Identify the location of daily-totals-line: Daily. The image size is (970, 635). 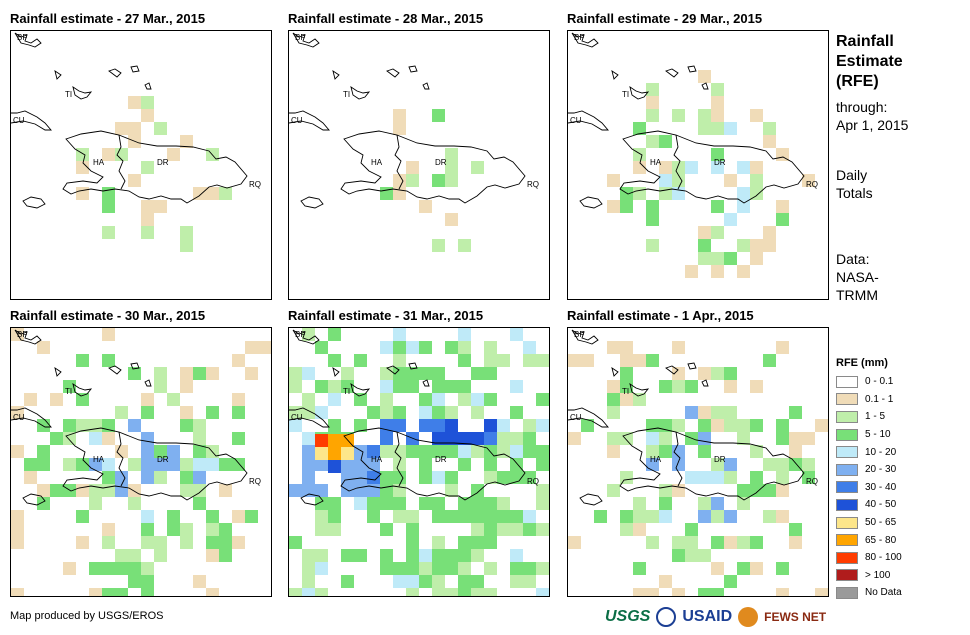
(852, 175).